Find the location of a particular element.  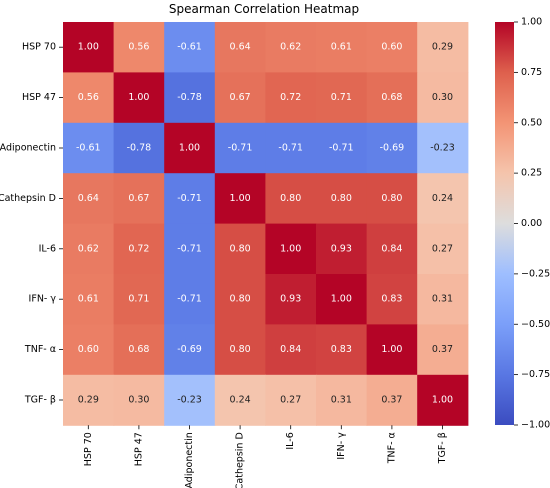

cell-value-hsp-47-cathepsin-d: 0.67 is located at coordinates (240, 97).